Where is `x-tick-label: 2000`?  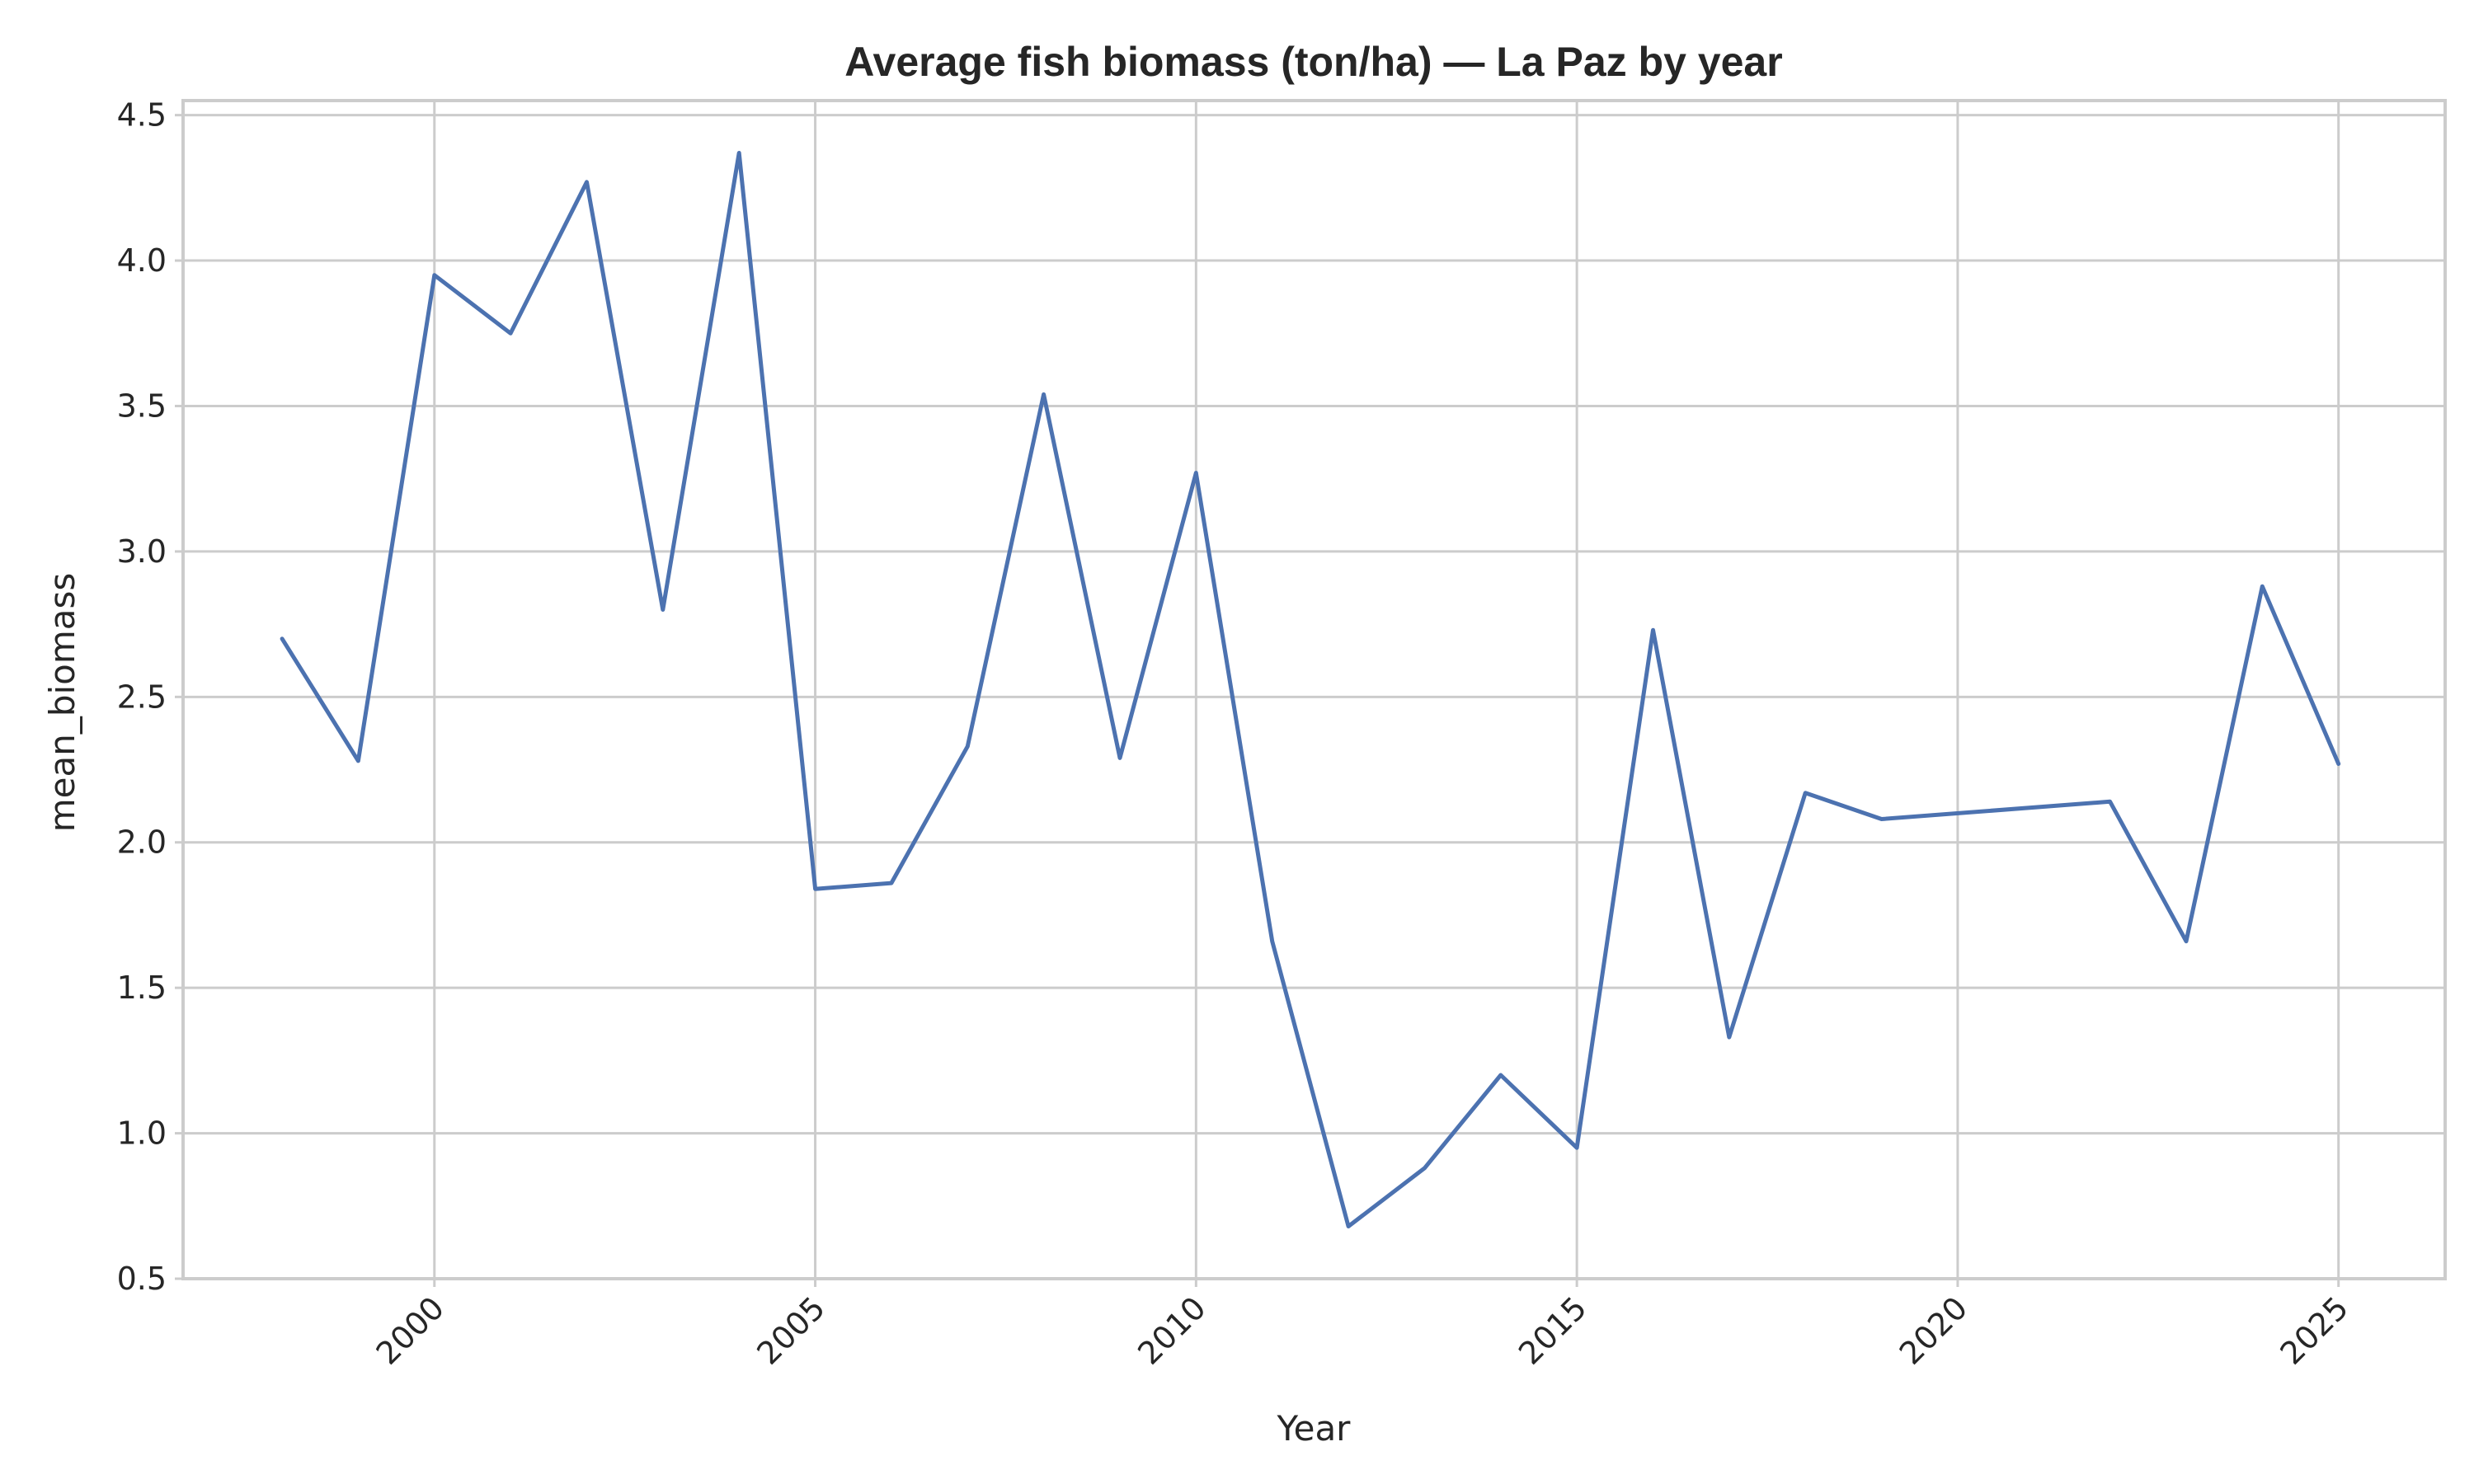 x-tick-label: 2000 is located at coordinates (410, 1330).